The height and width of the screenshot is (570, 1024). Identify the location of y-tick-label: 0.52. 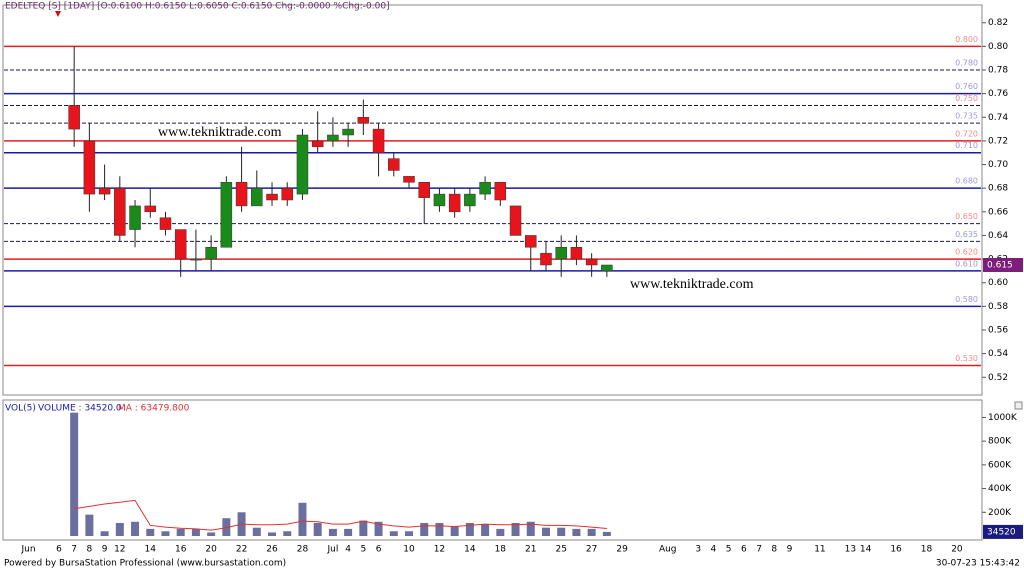
(998, 378).